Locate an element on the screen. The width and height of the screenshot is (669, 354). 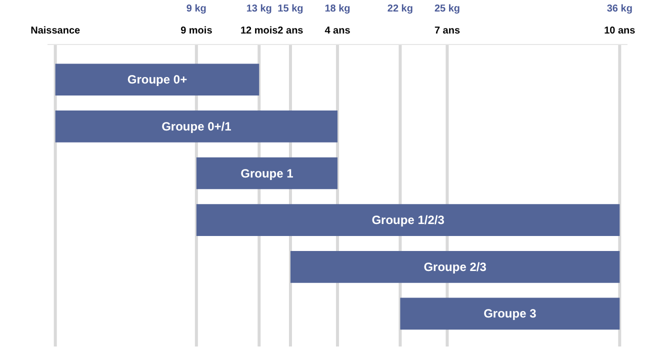
x-tick-label: 9 kg is located at coordinates (196, 9).